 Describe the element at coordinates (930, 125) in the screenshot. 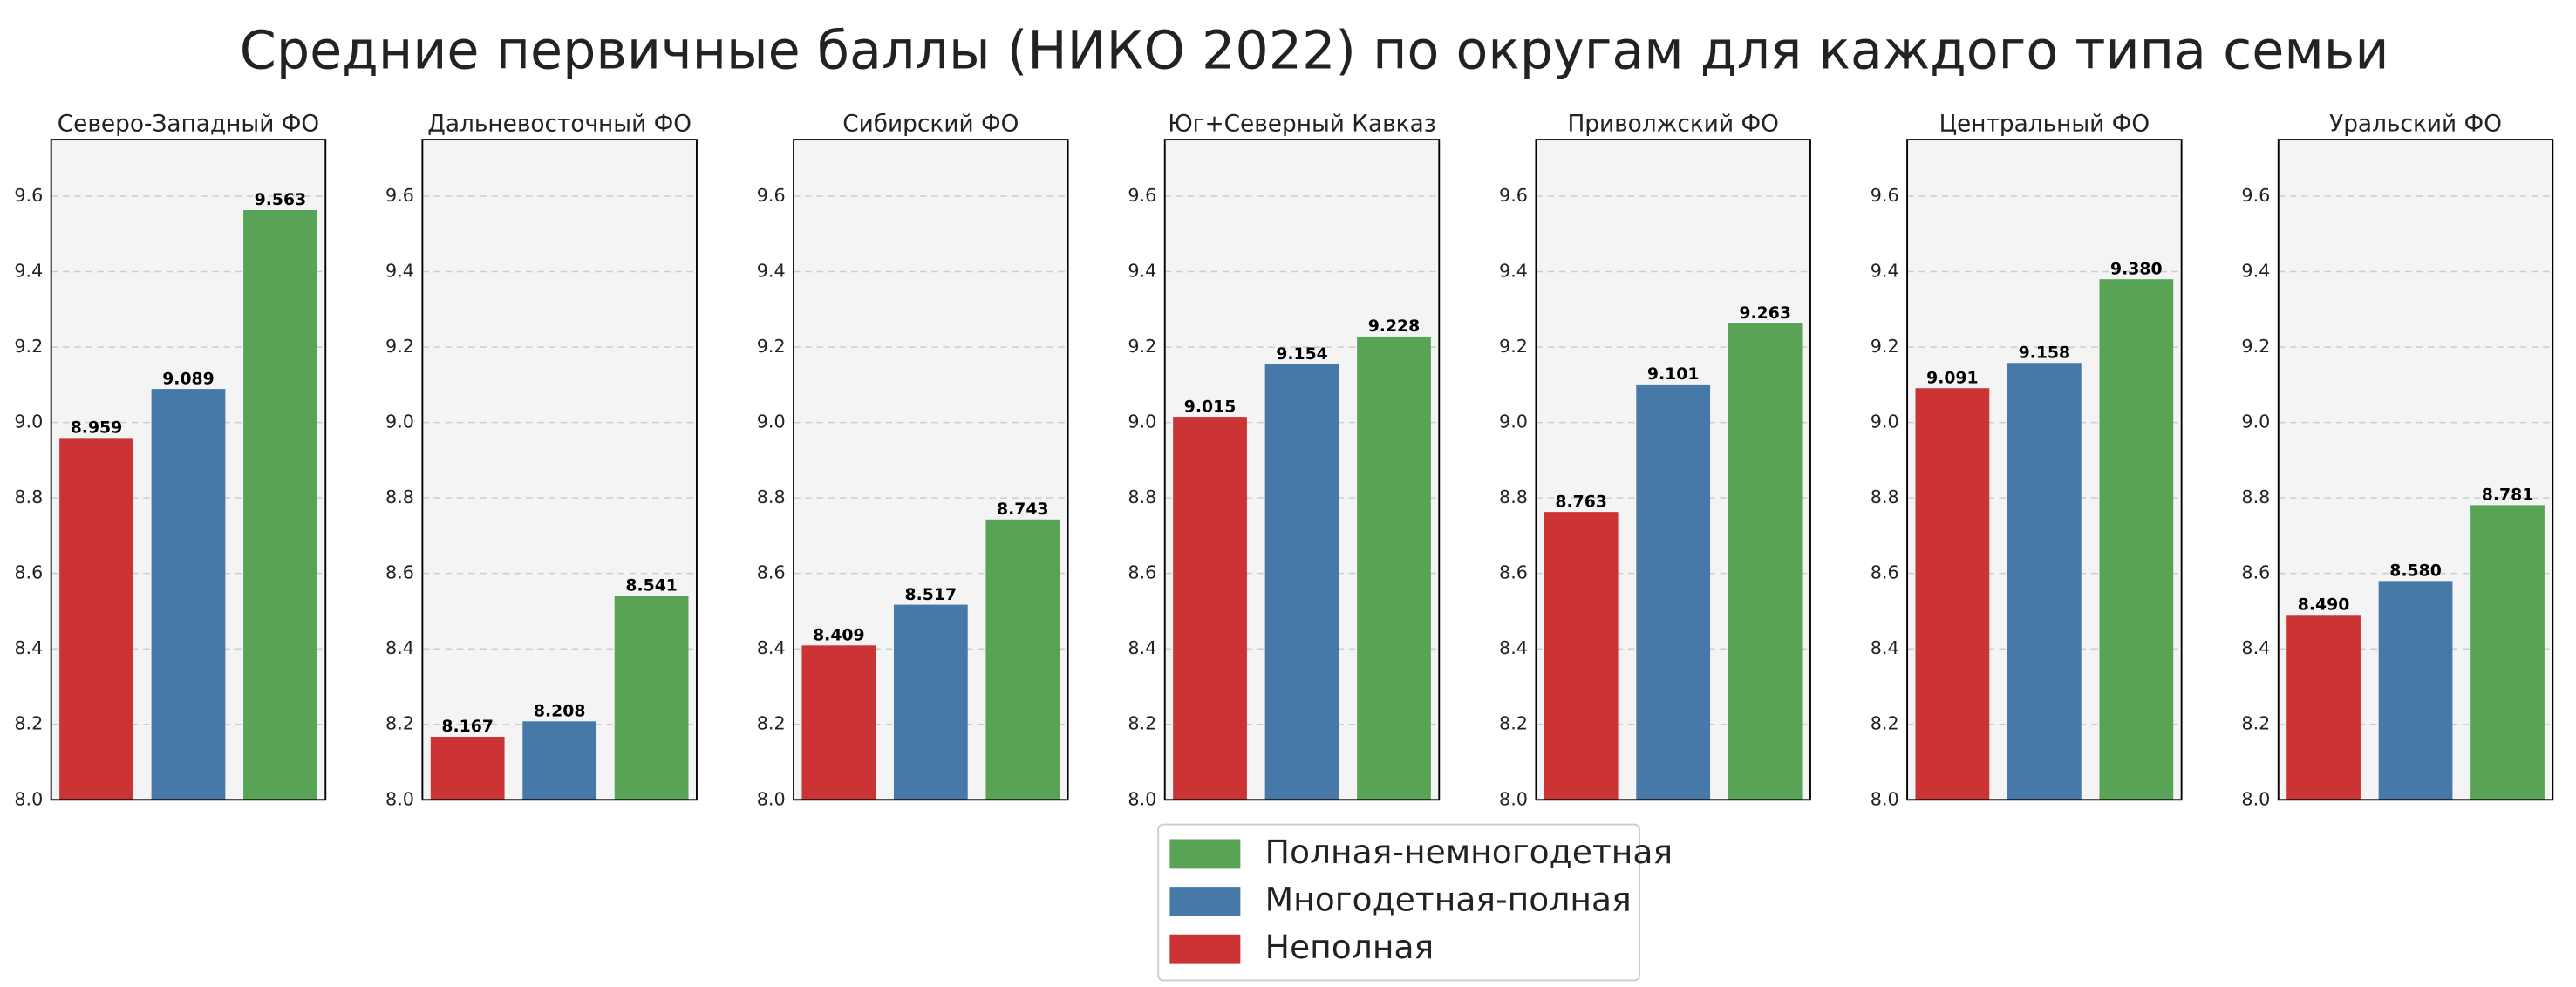

I see `panel-title: Сибирский ФО` at that location.